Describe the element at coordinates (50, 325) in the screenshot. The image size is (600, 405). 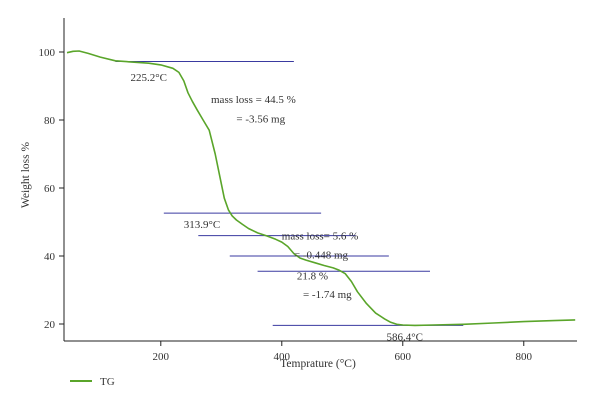
I see `y-tick-label-20: 20` at that location.